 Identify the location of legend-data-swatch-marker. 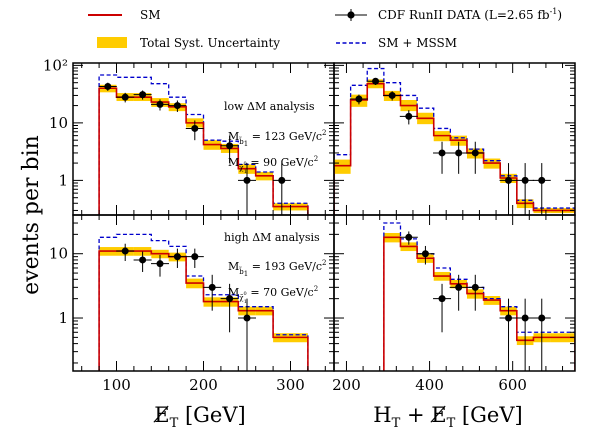
(351, 15).